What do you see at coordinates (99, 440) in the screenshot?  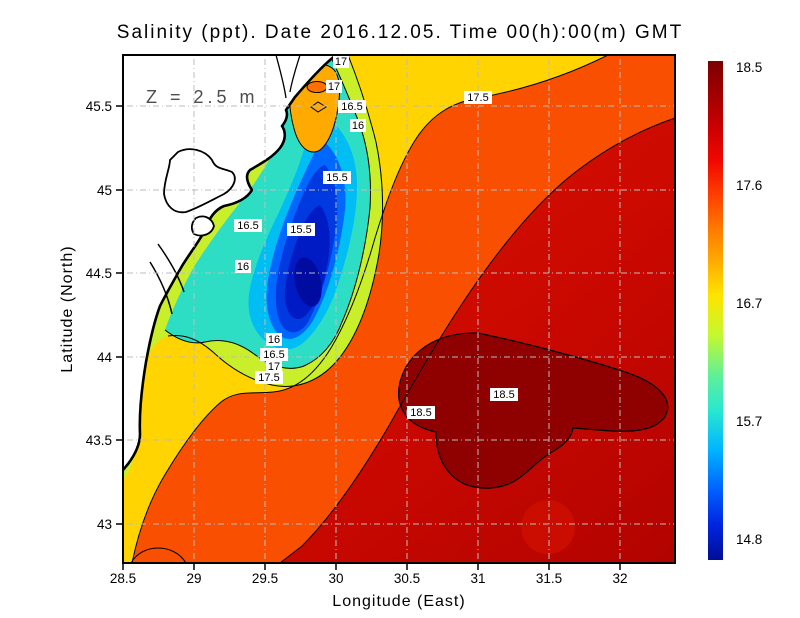 I see `y-tick-label: 43.5` at bounding box center [99, 440].